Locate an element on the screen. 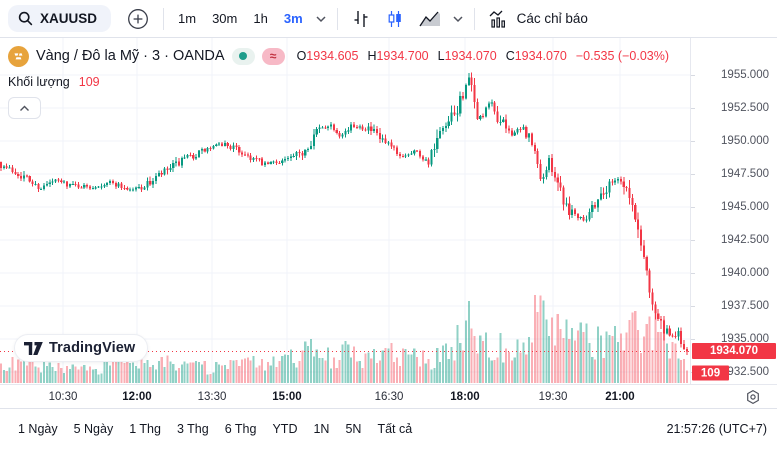 This screenshot has width=777, height=449. volume-study-value: 109 is located at coordinates (89, 82).